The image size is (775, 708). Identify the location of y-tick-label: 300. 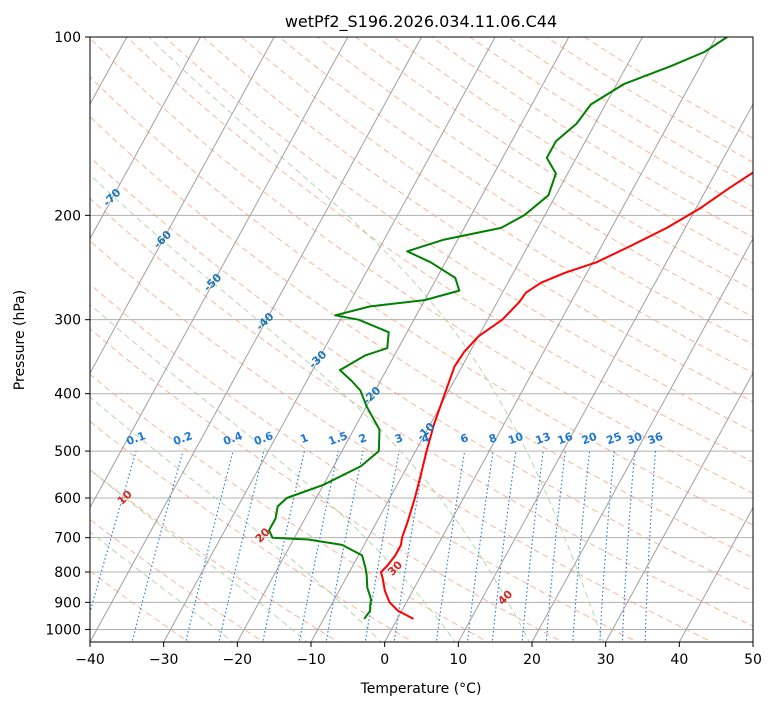
(67, 321).